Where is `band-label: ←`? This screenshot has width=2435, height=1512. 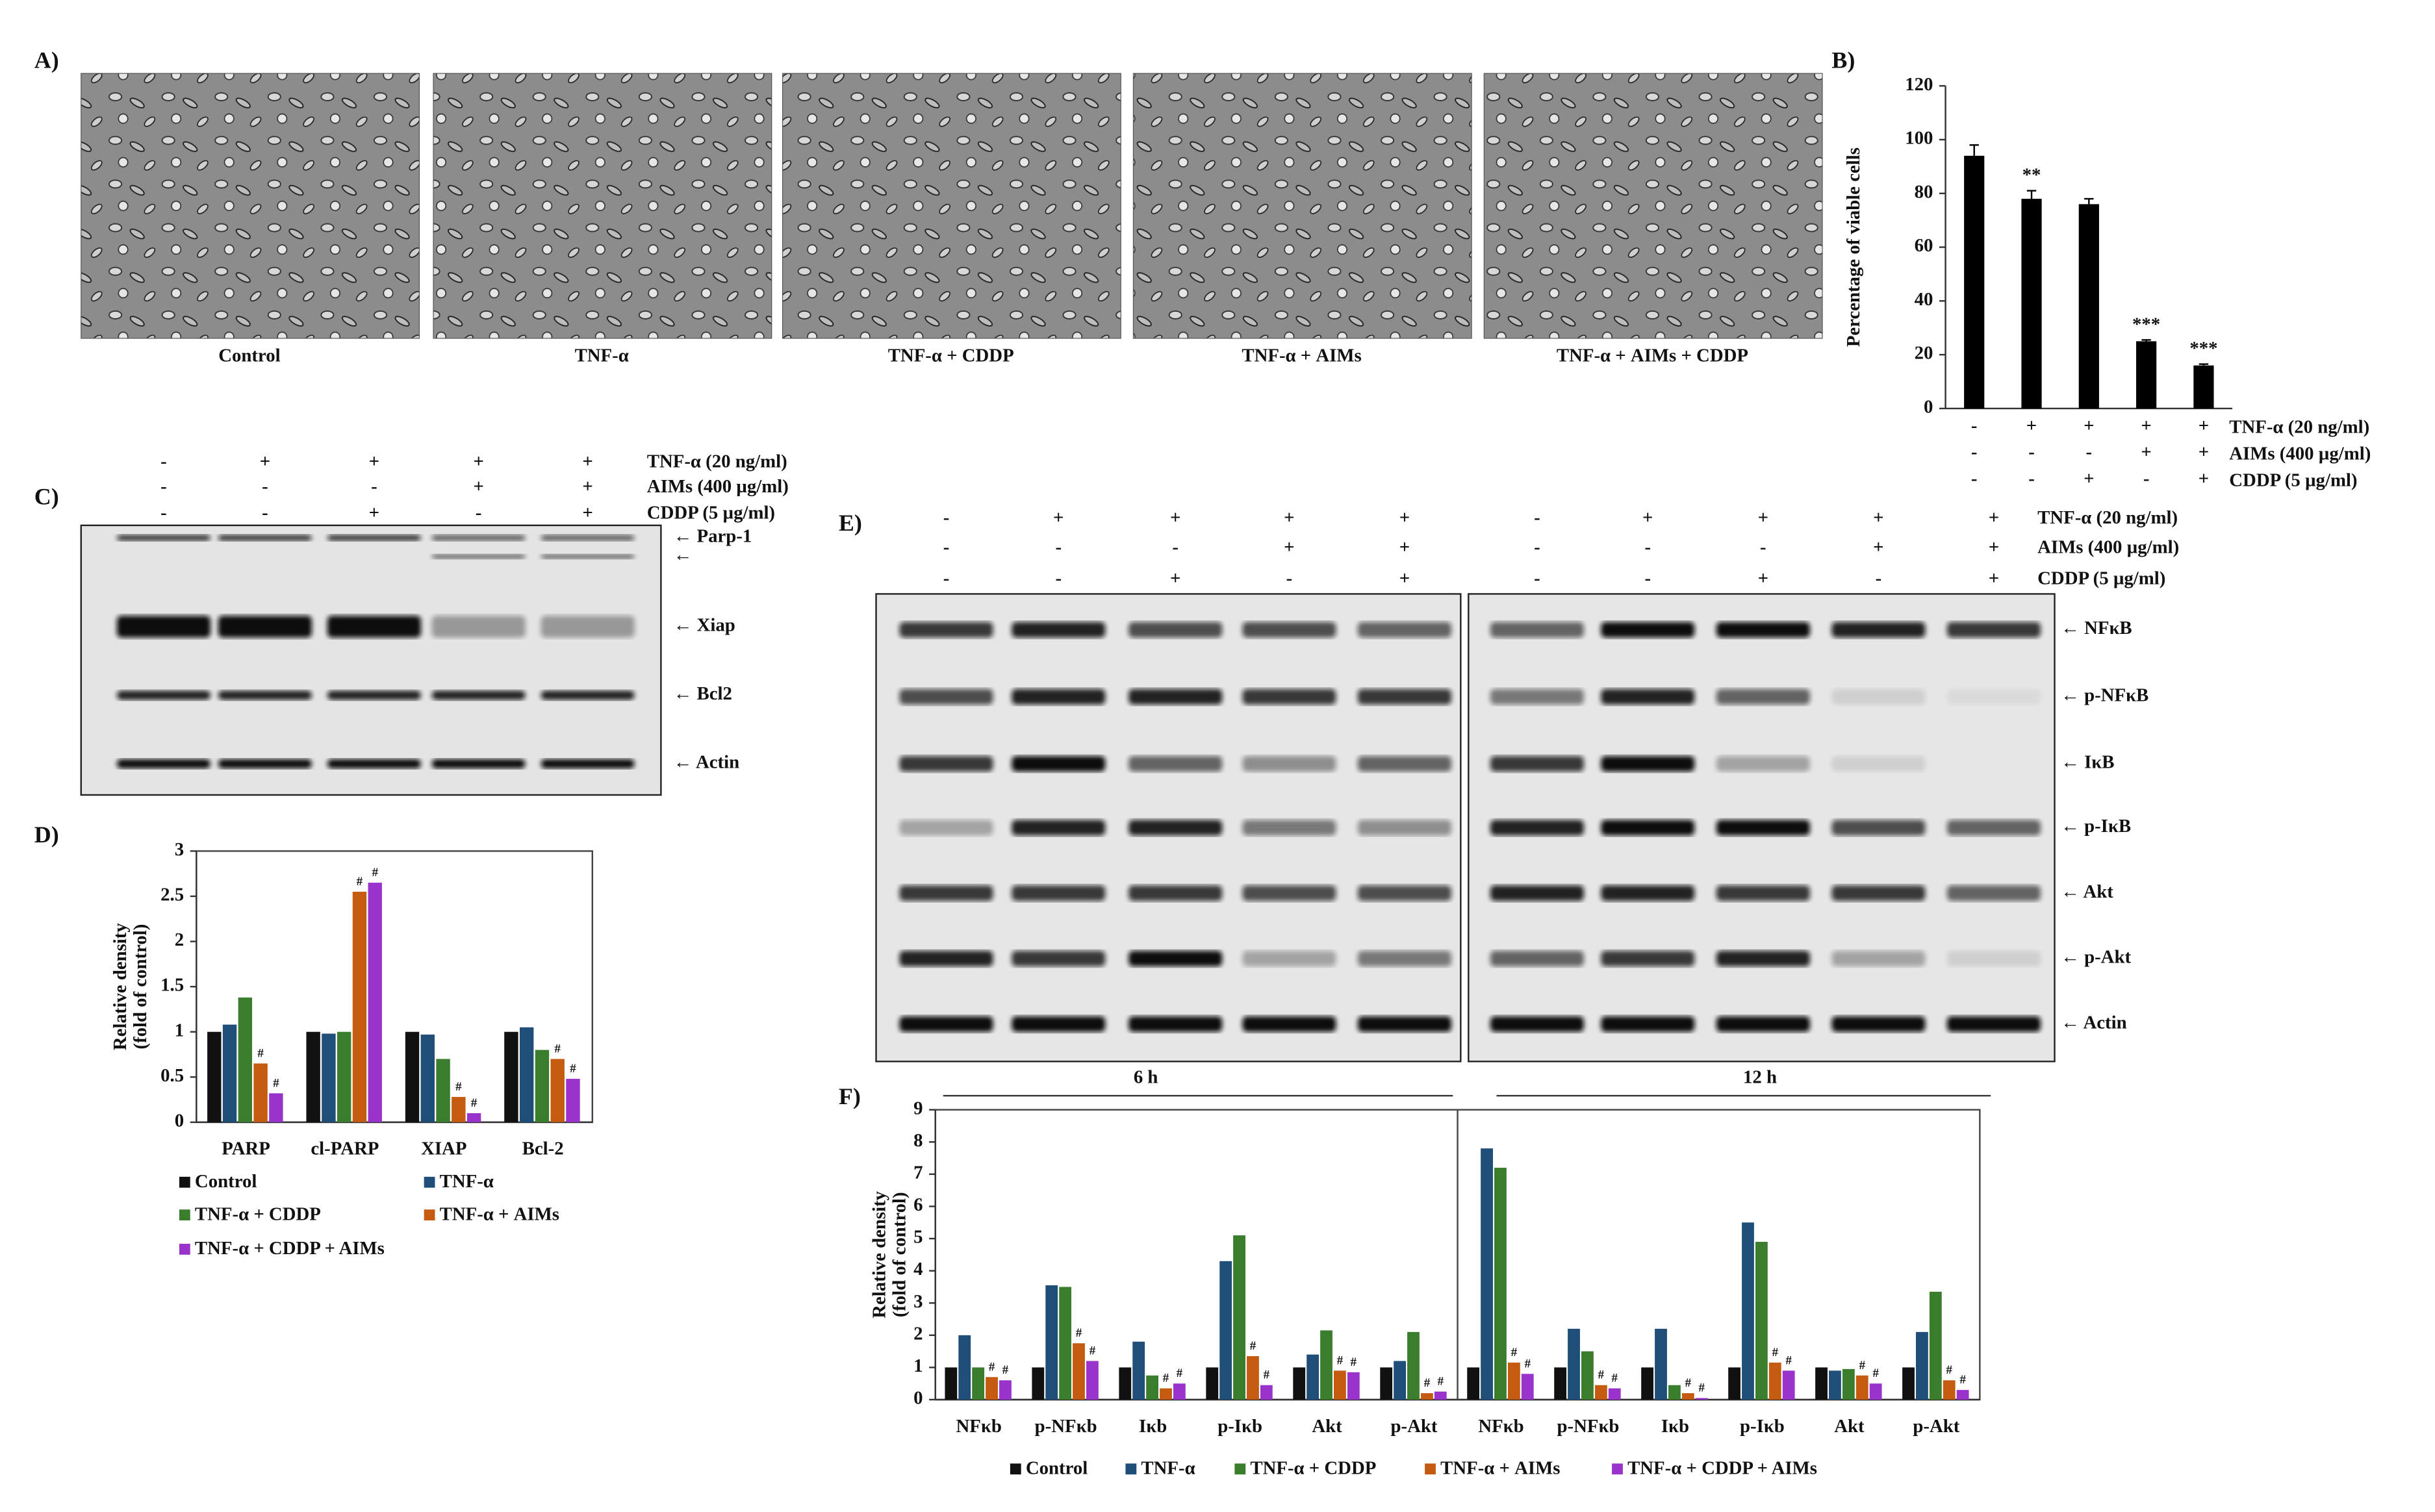 band-label: ← is located at coordinates (683, 555).